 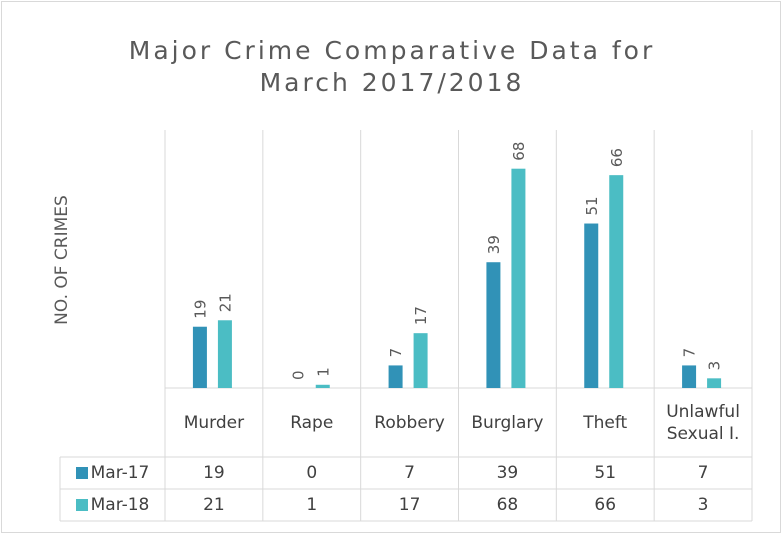 What do you see at coordinates (409, 505) in the screenshot?
I see `table-value: 17` at bounding box center [409, 505].